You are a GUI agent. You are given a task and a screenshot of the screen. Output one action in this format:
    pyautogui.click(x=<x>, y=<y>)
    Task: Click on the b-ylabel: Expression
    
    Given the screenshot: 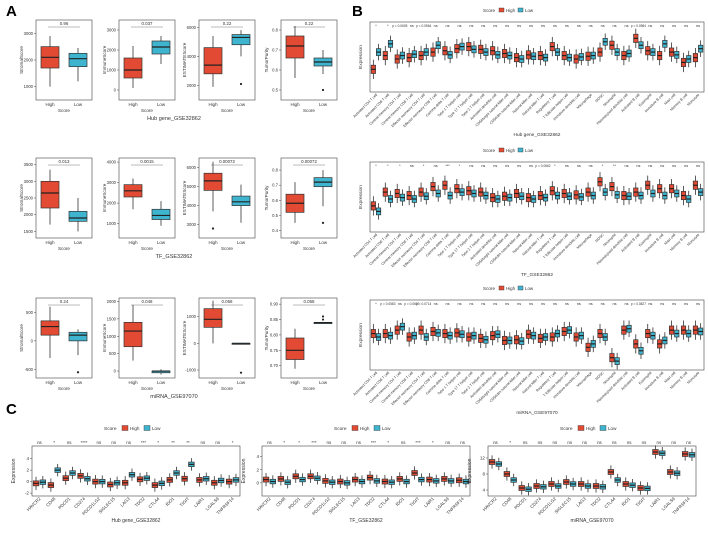 What is the action you would take?
    pyautogui.click(x=361, y=57)
    